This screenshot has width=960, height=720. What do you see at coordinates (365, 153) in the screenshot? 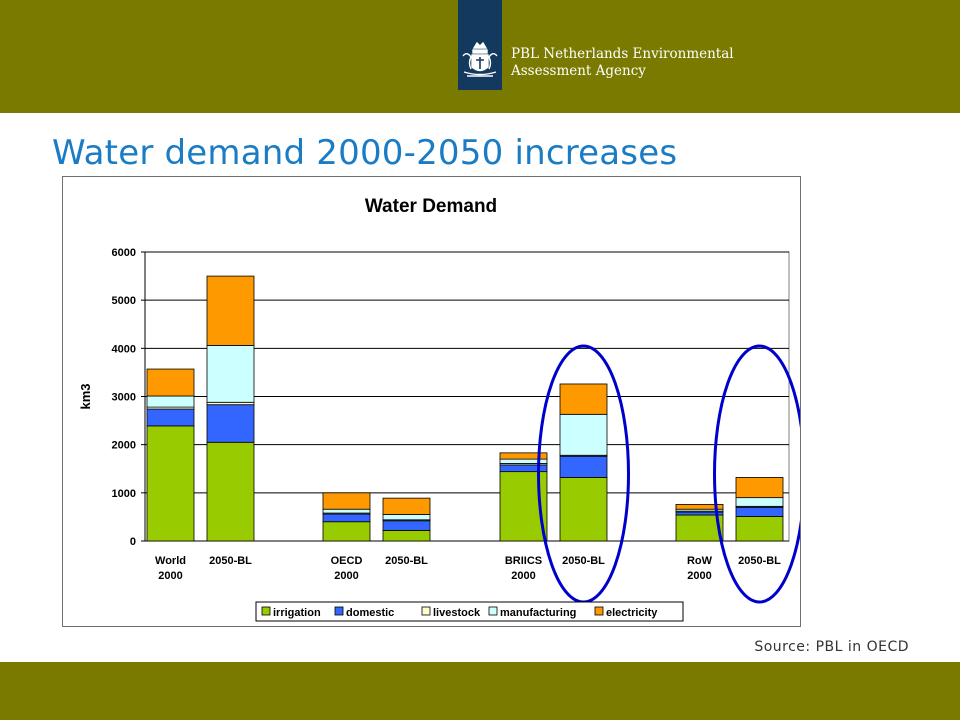
I see `slide-title: Water demand 2000-2050 increases` at bounding box center [365, 153].